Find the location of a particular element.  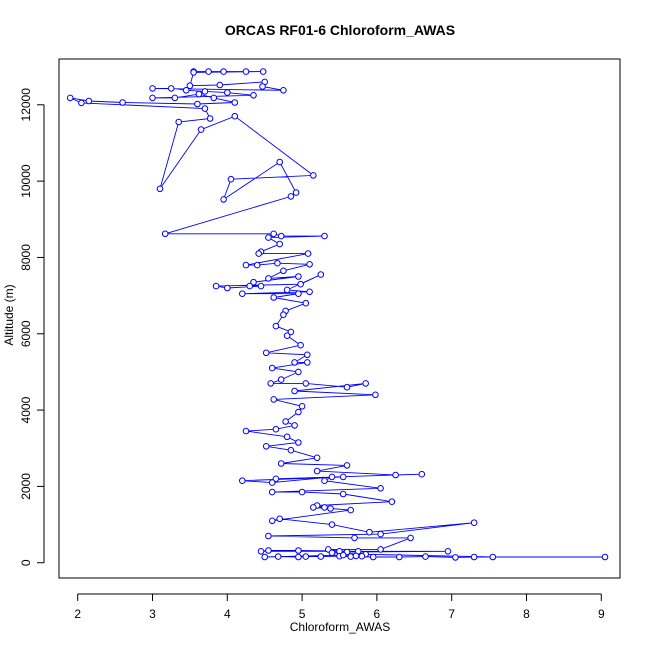

x-axis-label: Chloroform_AWAS is located at coordinates (340, 627).